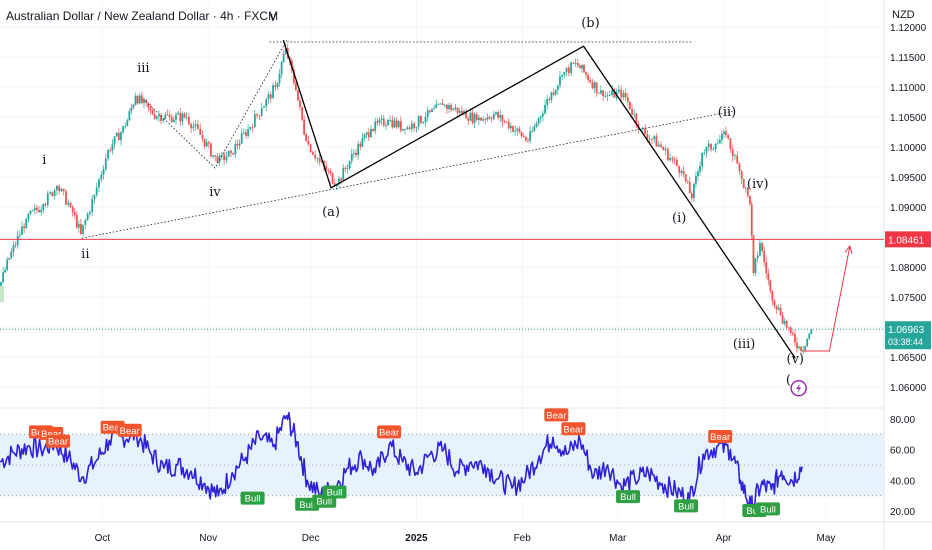 This screenshot has width=932, height=550. Describe the element at coordinates (908, 178) in the screenshot. I see `price-tick-label: 1.09500` at that location.